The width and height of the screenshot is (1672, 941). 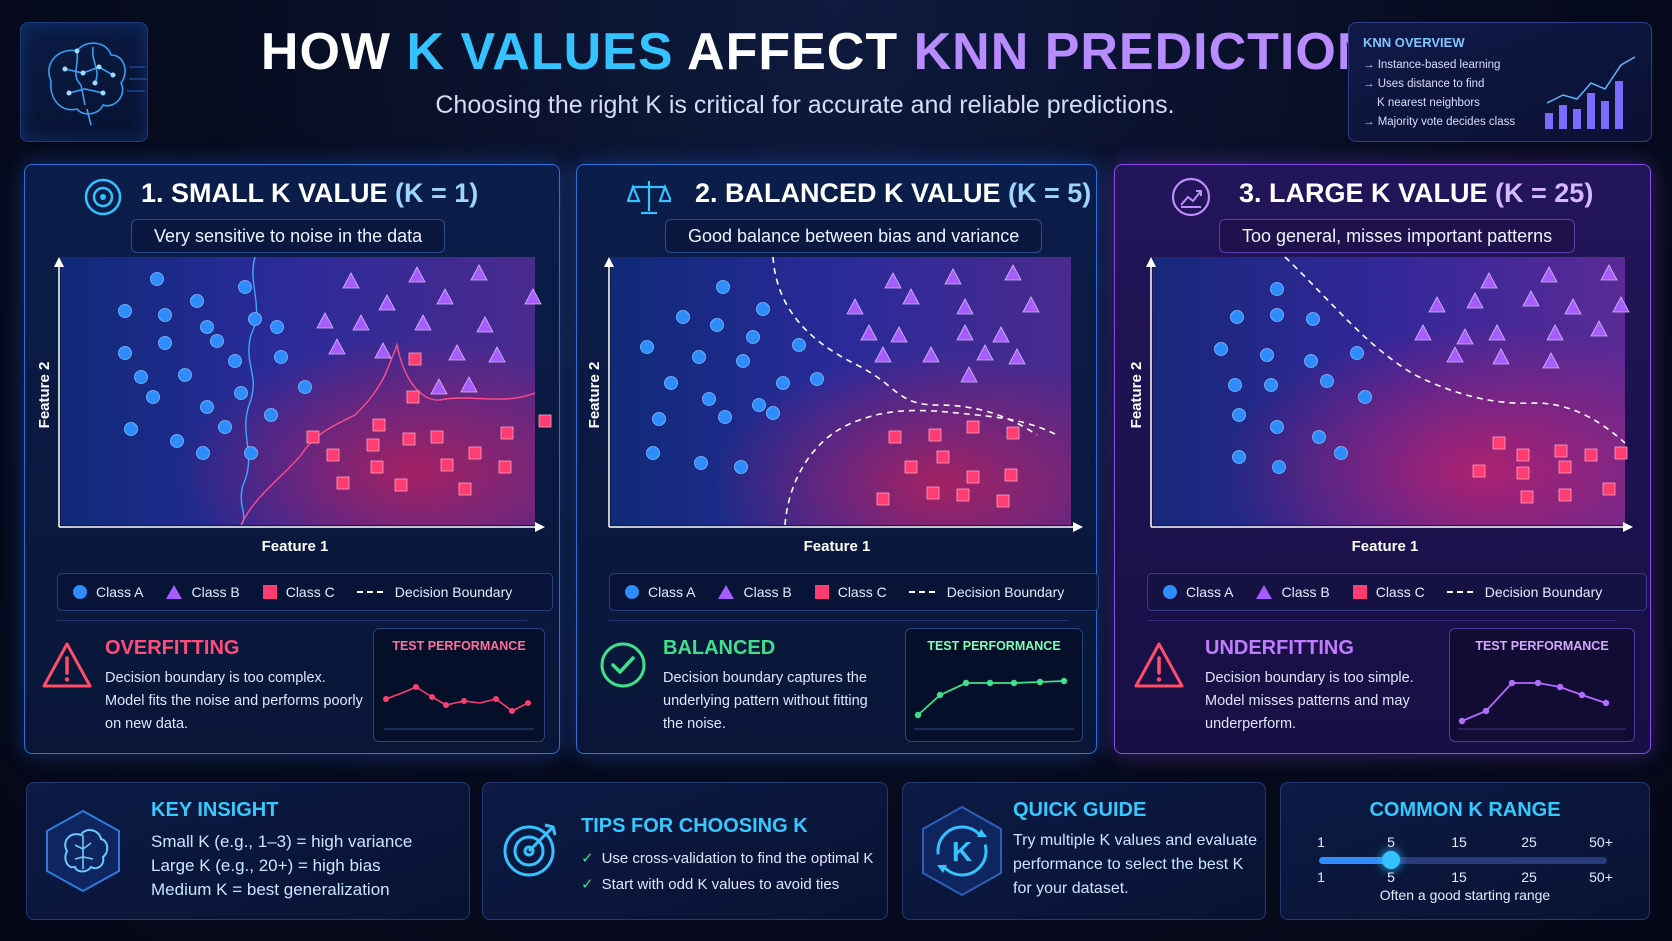 What do you see at coordinates (84, 82) in the screenshot?
I see `brain-logo-box` at bounding box center [84, 82].